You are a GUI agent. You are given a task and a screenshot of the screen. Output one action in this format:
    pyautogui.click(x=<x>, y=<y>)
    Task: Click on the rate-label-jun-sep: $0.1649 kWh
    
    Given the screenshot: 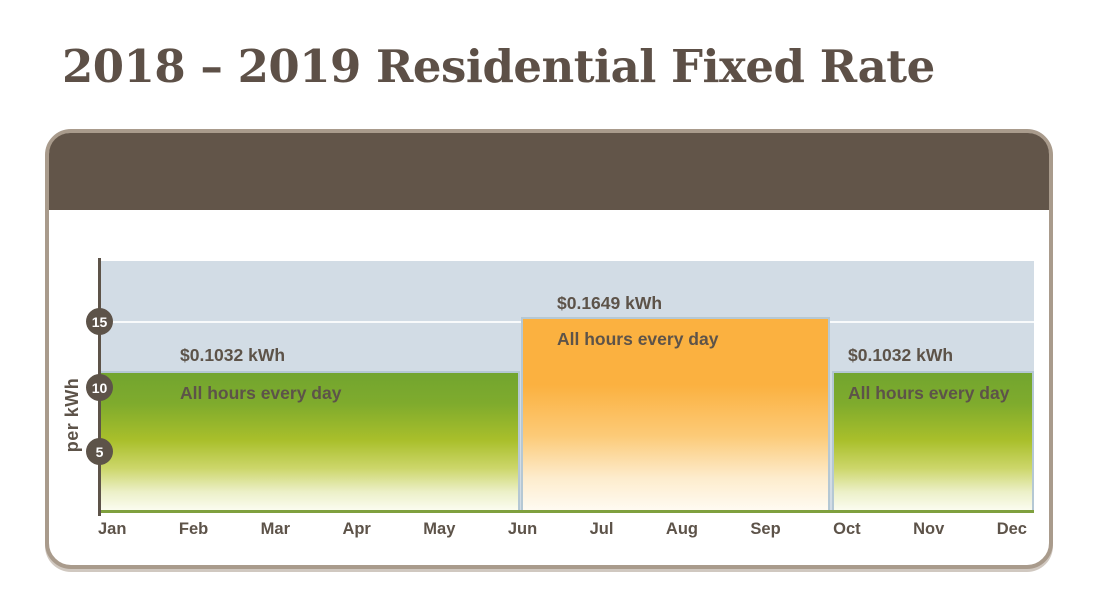 What is the action you would take?
    pyautogui.click(x=610, y=303)
    